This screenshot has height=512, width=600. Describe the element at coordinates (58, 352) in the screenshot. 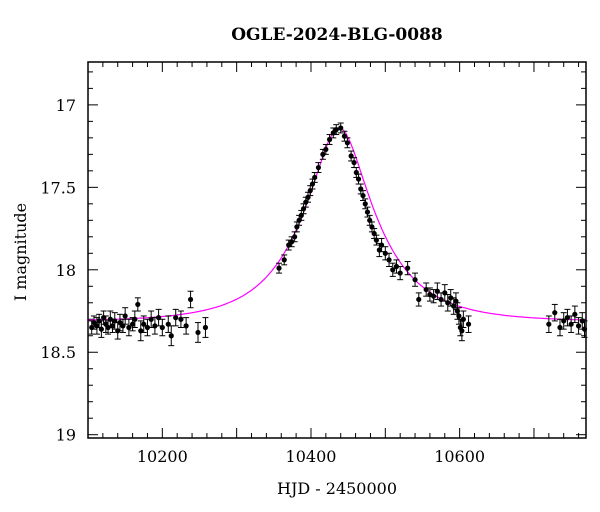

I see `y-tick-label: 18.5` at that location.